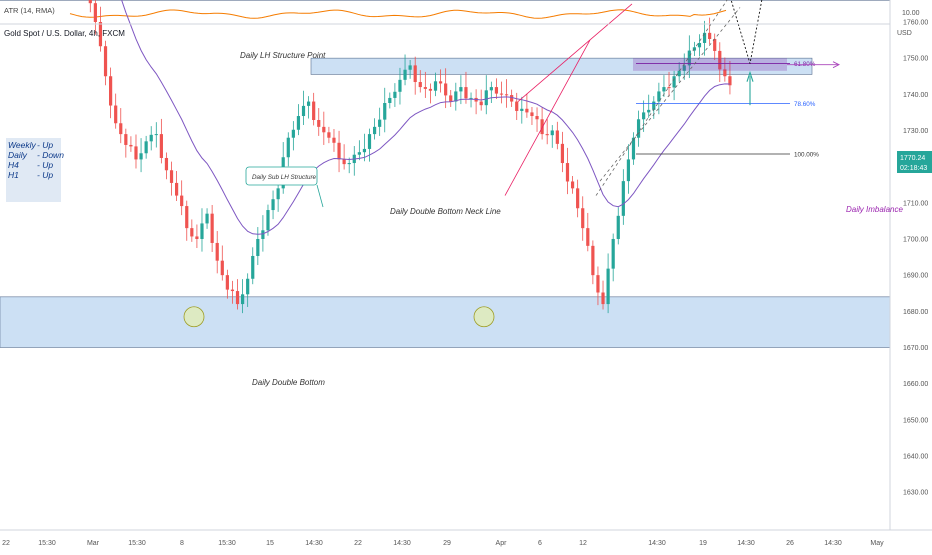 This screenshot has width=932, height=555. What do you see at coordinates (540, 543) in the screenshot?
I see `time-tick-label: 6` at bounding box center [540, 543].